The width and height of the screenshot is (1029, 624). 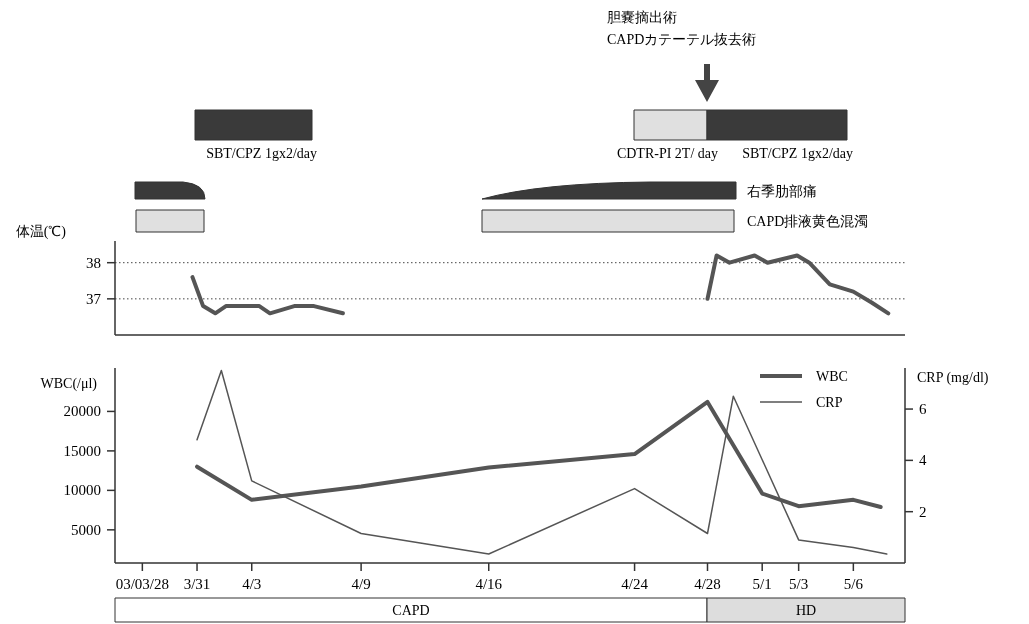 What do you see at coordinates (829, 402) in the screenshot?
I see `legend-label: CRP` at bounding box center [829, 402].